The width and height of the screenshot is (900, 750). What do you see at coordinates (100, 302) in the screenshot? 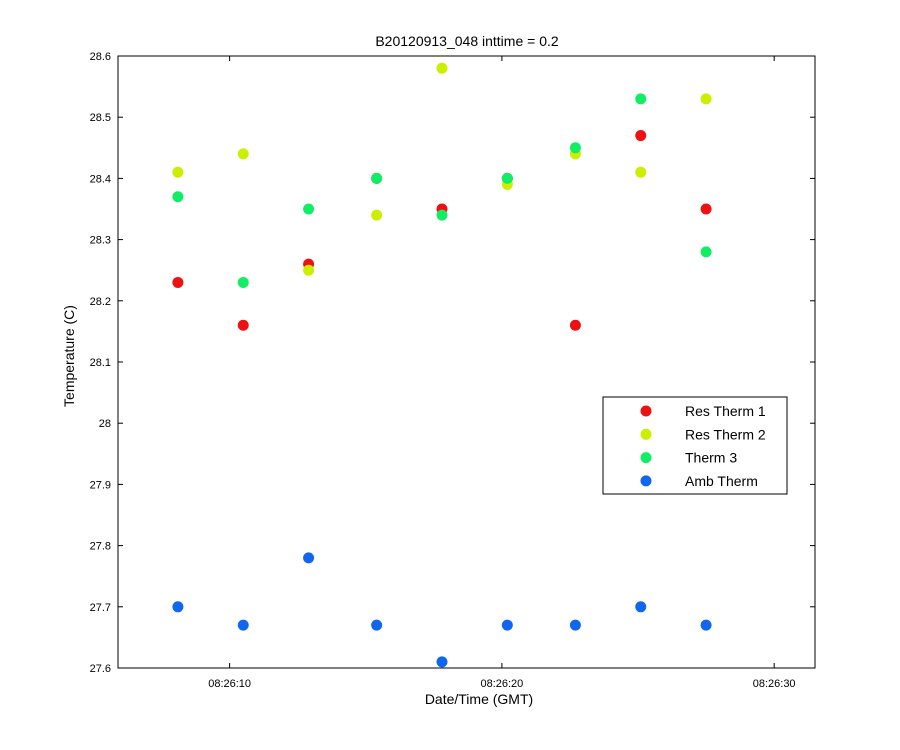
I see `y-tick-label: 28.2` at bounding box center [100, 302].